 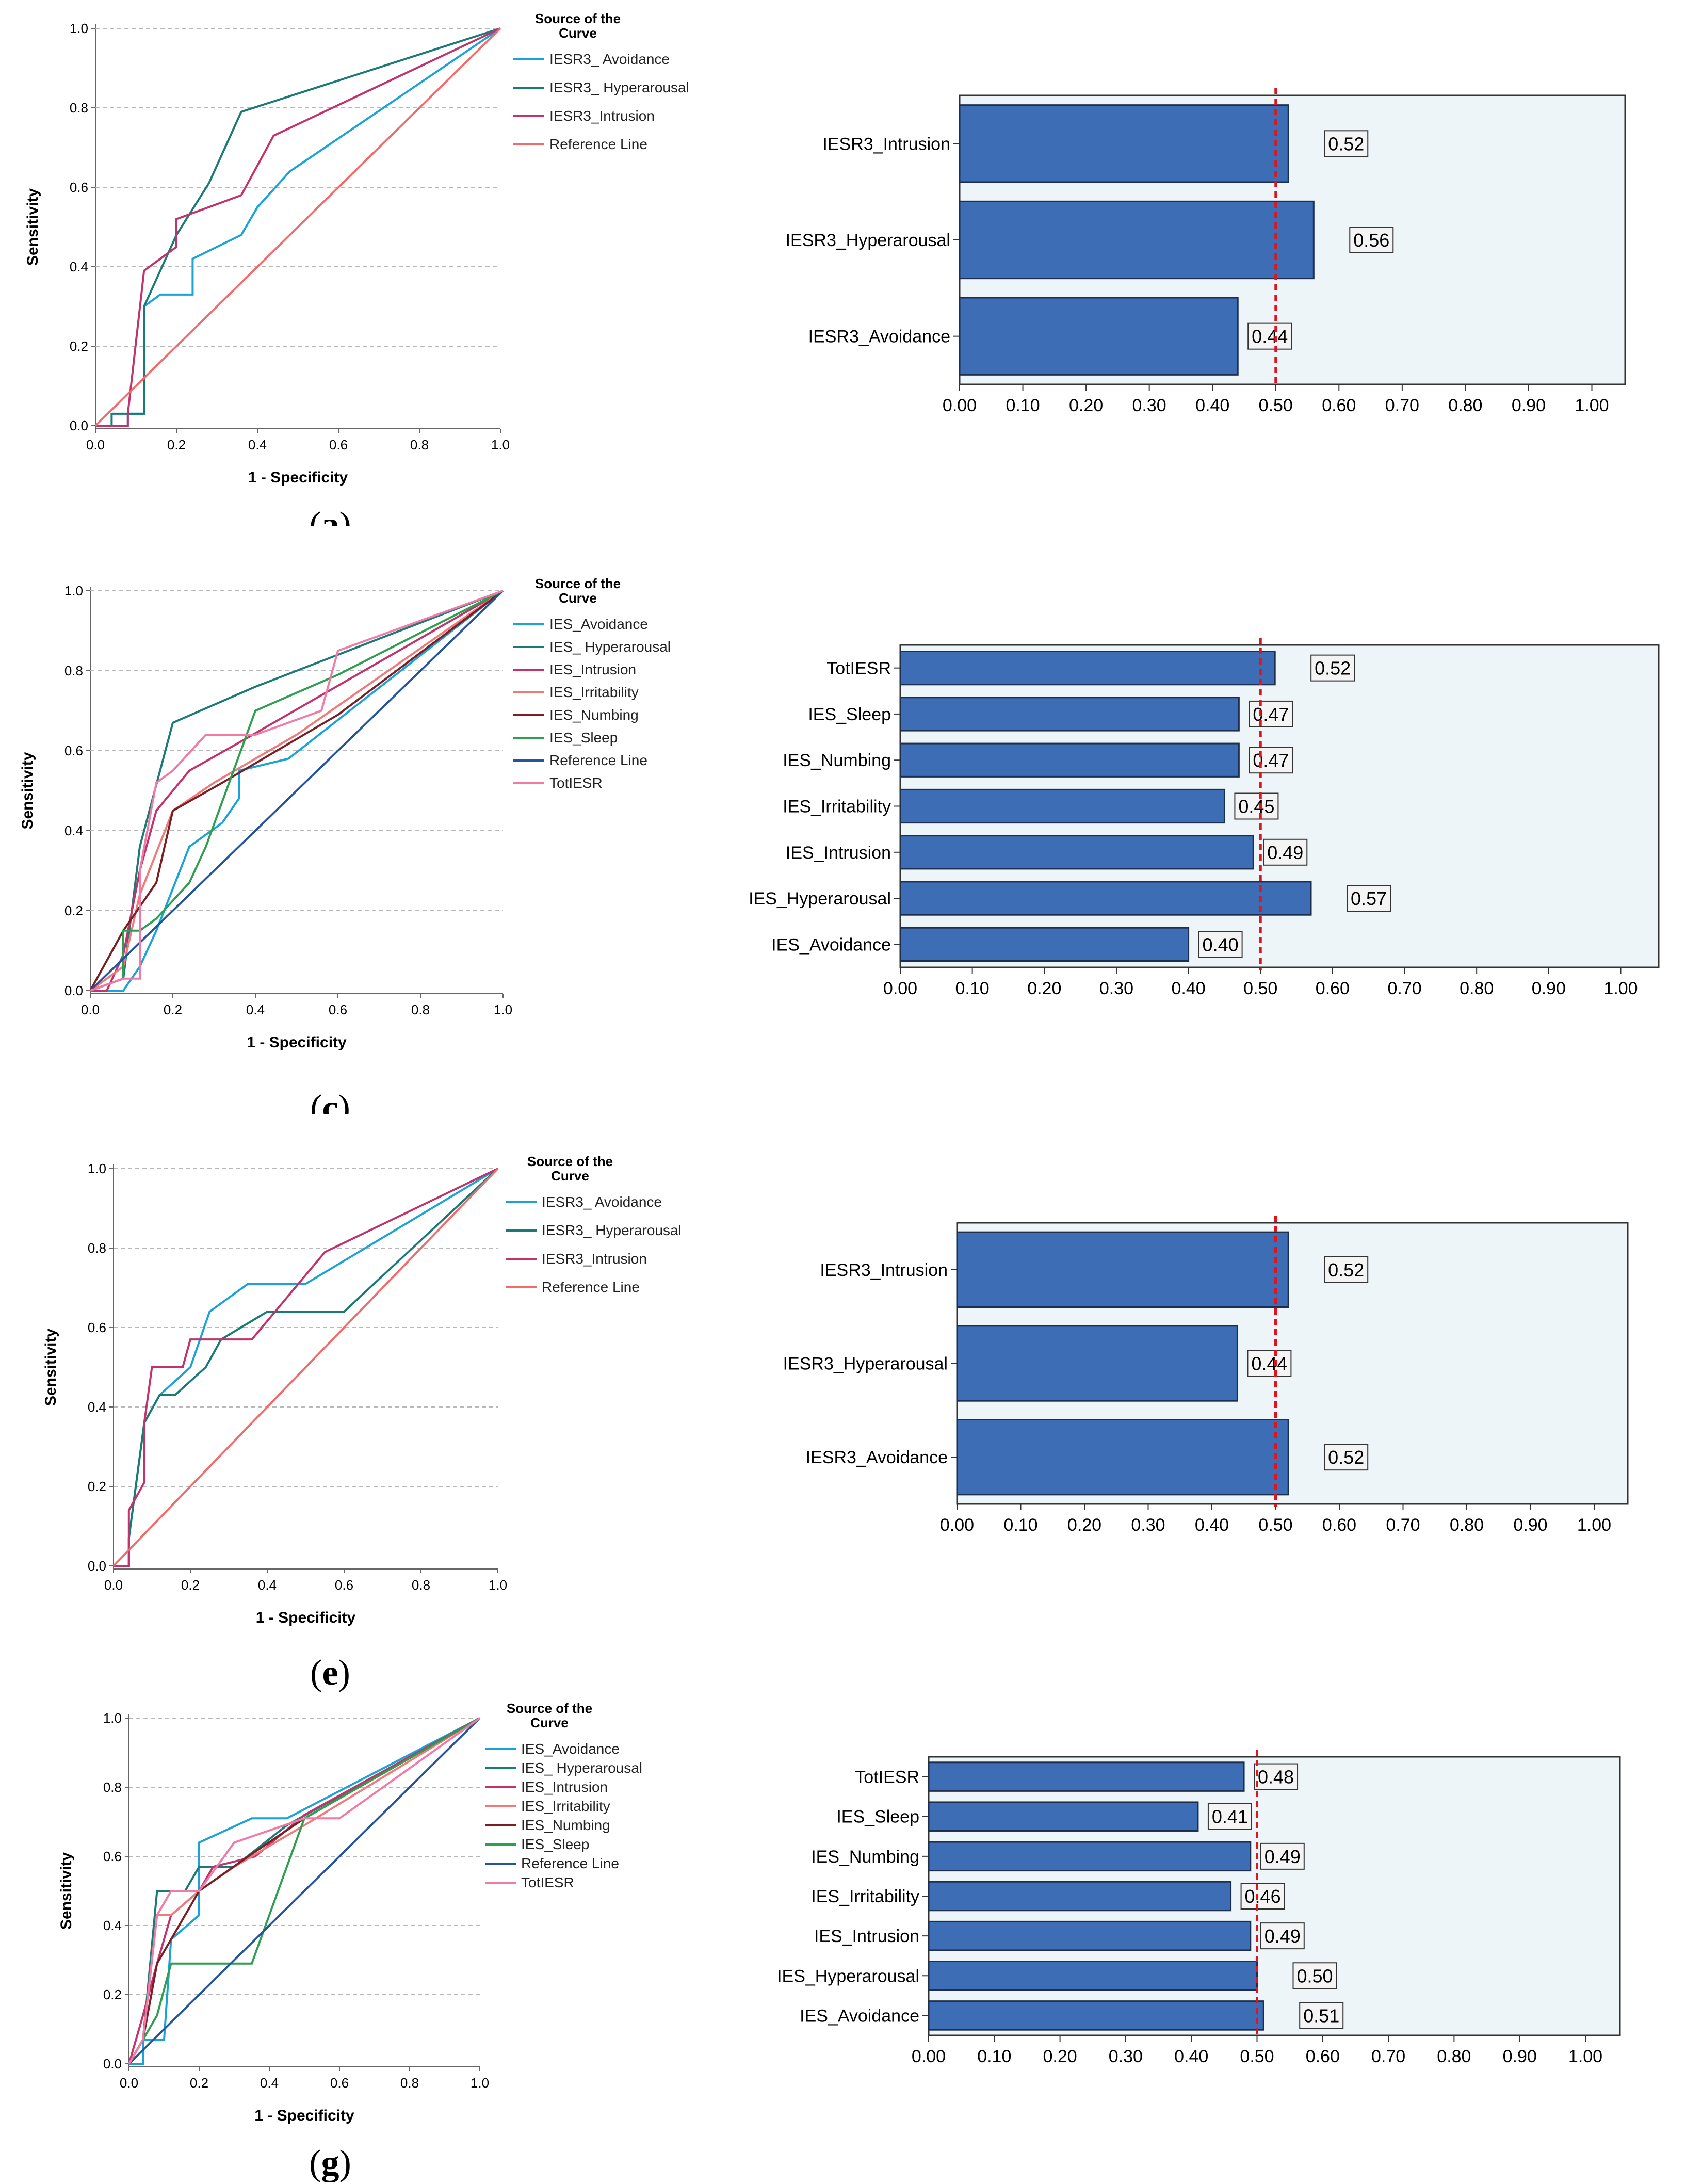 What do you see at coordinates (838, 853) in the screenshot?
I see `category-label: IES_Intrusion` at bounding box center [838, 853].